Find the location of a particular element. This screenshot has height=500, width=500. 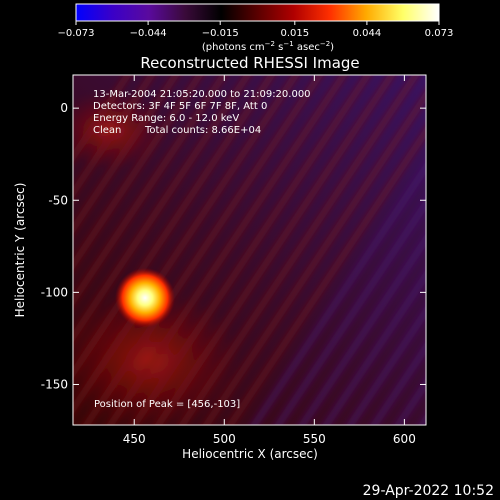

colorbar-tick-label: −0.073 is located at coordinates (75, 33).